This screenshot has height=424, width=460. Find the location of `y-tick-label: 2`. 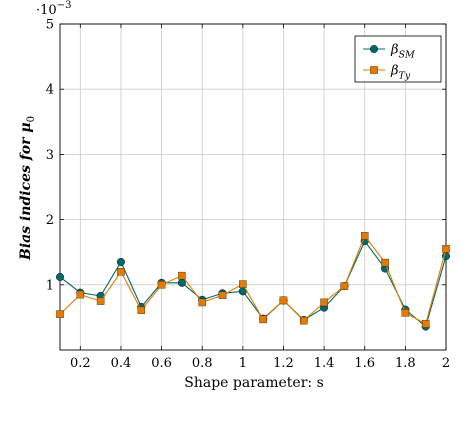

y-tick-label: 2 is located at coordinates (50, 220).